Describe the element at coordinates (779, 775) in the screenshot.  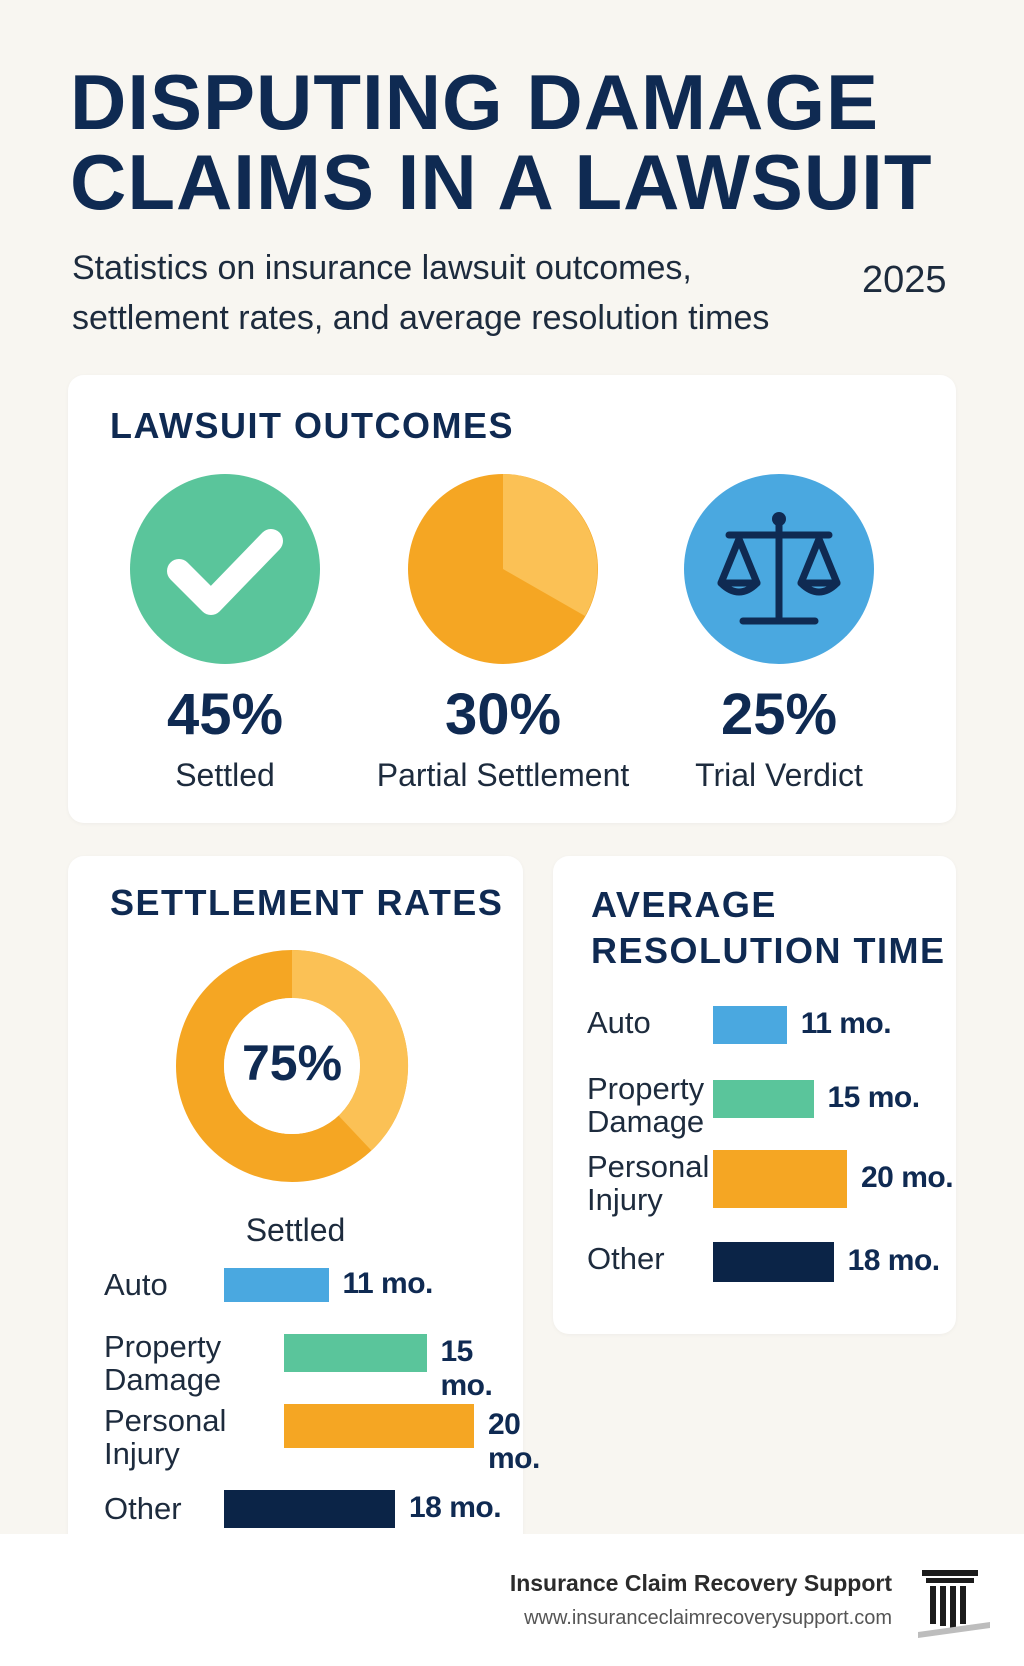
I see `outcome-label: Trial Verdict` at that location.